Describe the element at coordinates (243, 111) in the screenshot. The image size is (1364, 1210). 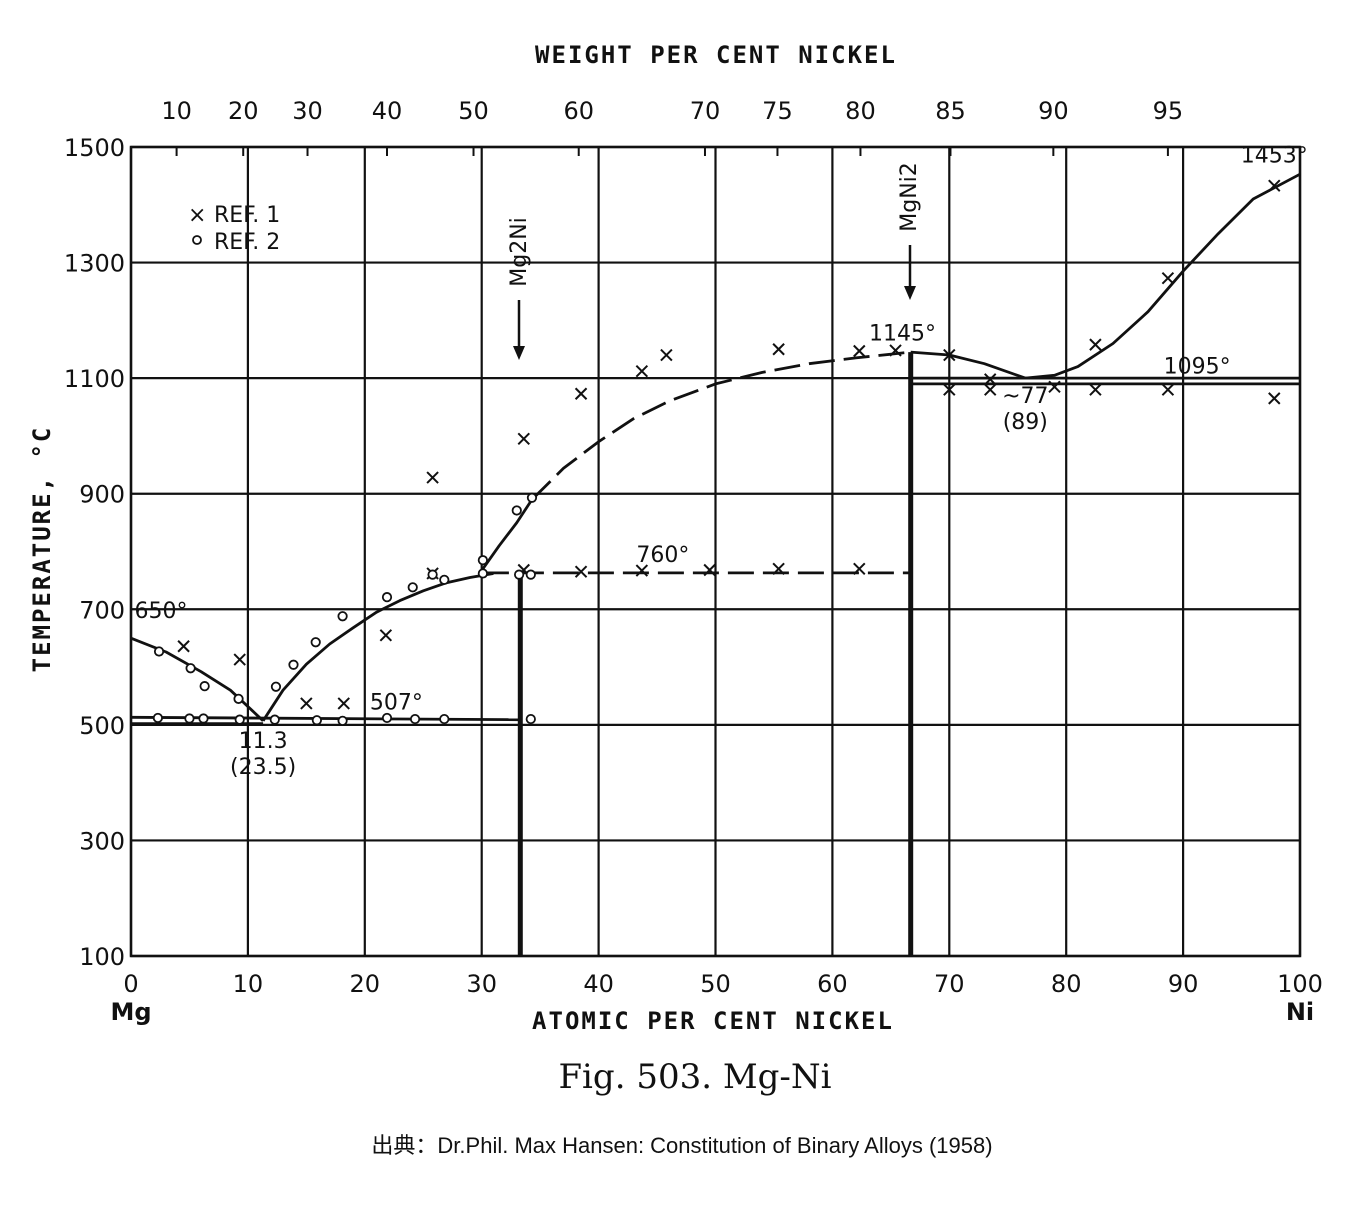
I see `top-axis-tick-label: 20` at that location.